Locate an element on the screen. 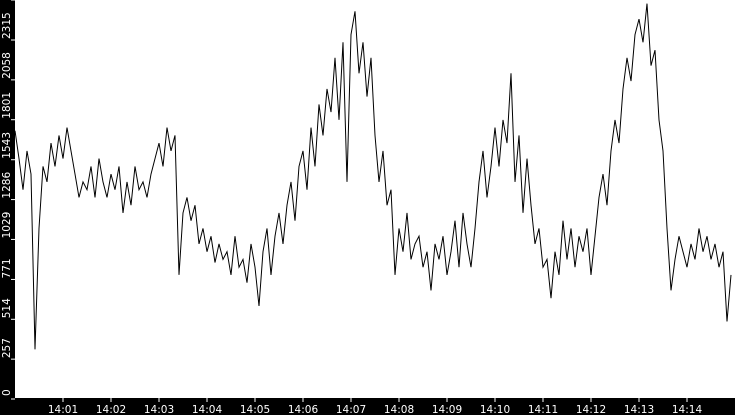 The height and width of the screenshot is (415, 735). x-tick-label: 14:07 is located at coordinates (351, 409).